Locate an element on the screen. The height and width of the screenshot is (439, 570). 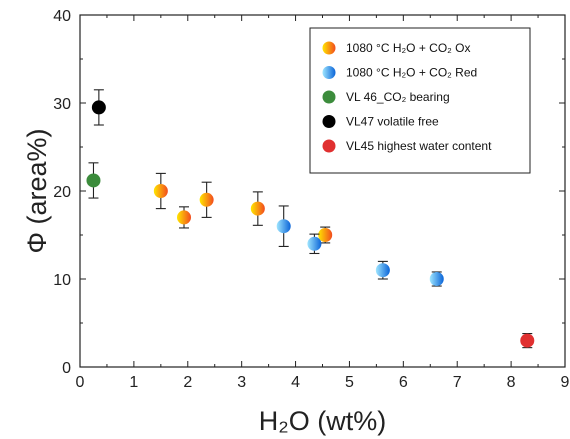
y-tick-label: 40 is located at coordinates (62, 16).